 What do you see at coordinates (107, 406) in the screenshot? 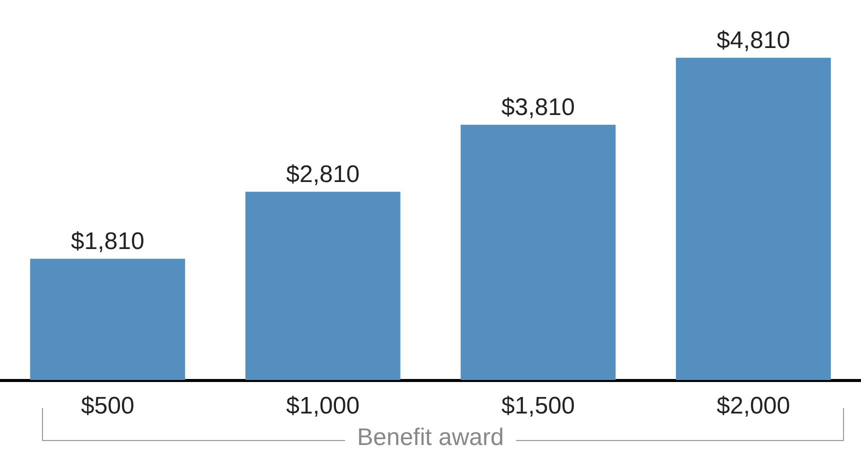
I see `x-tick-label: $500` at bounding box center [107, 406].